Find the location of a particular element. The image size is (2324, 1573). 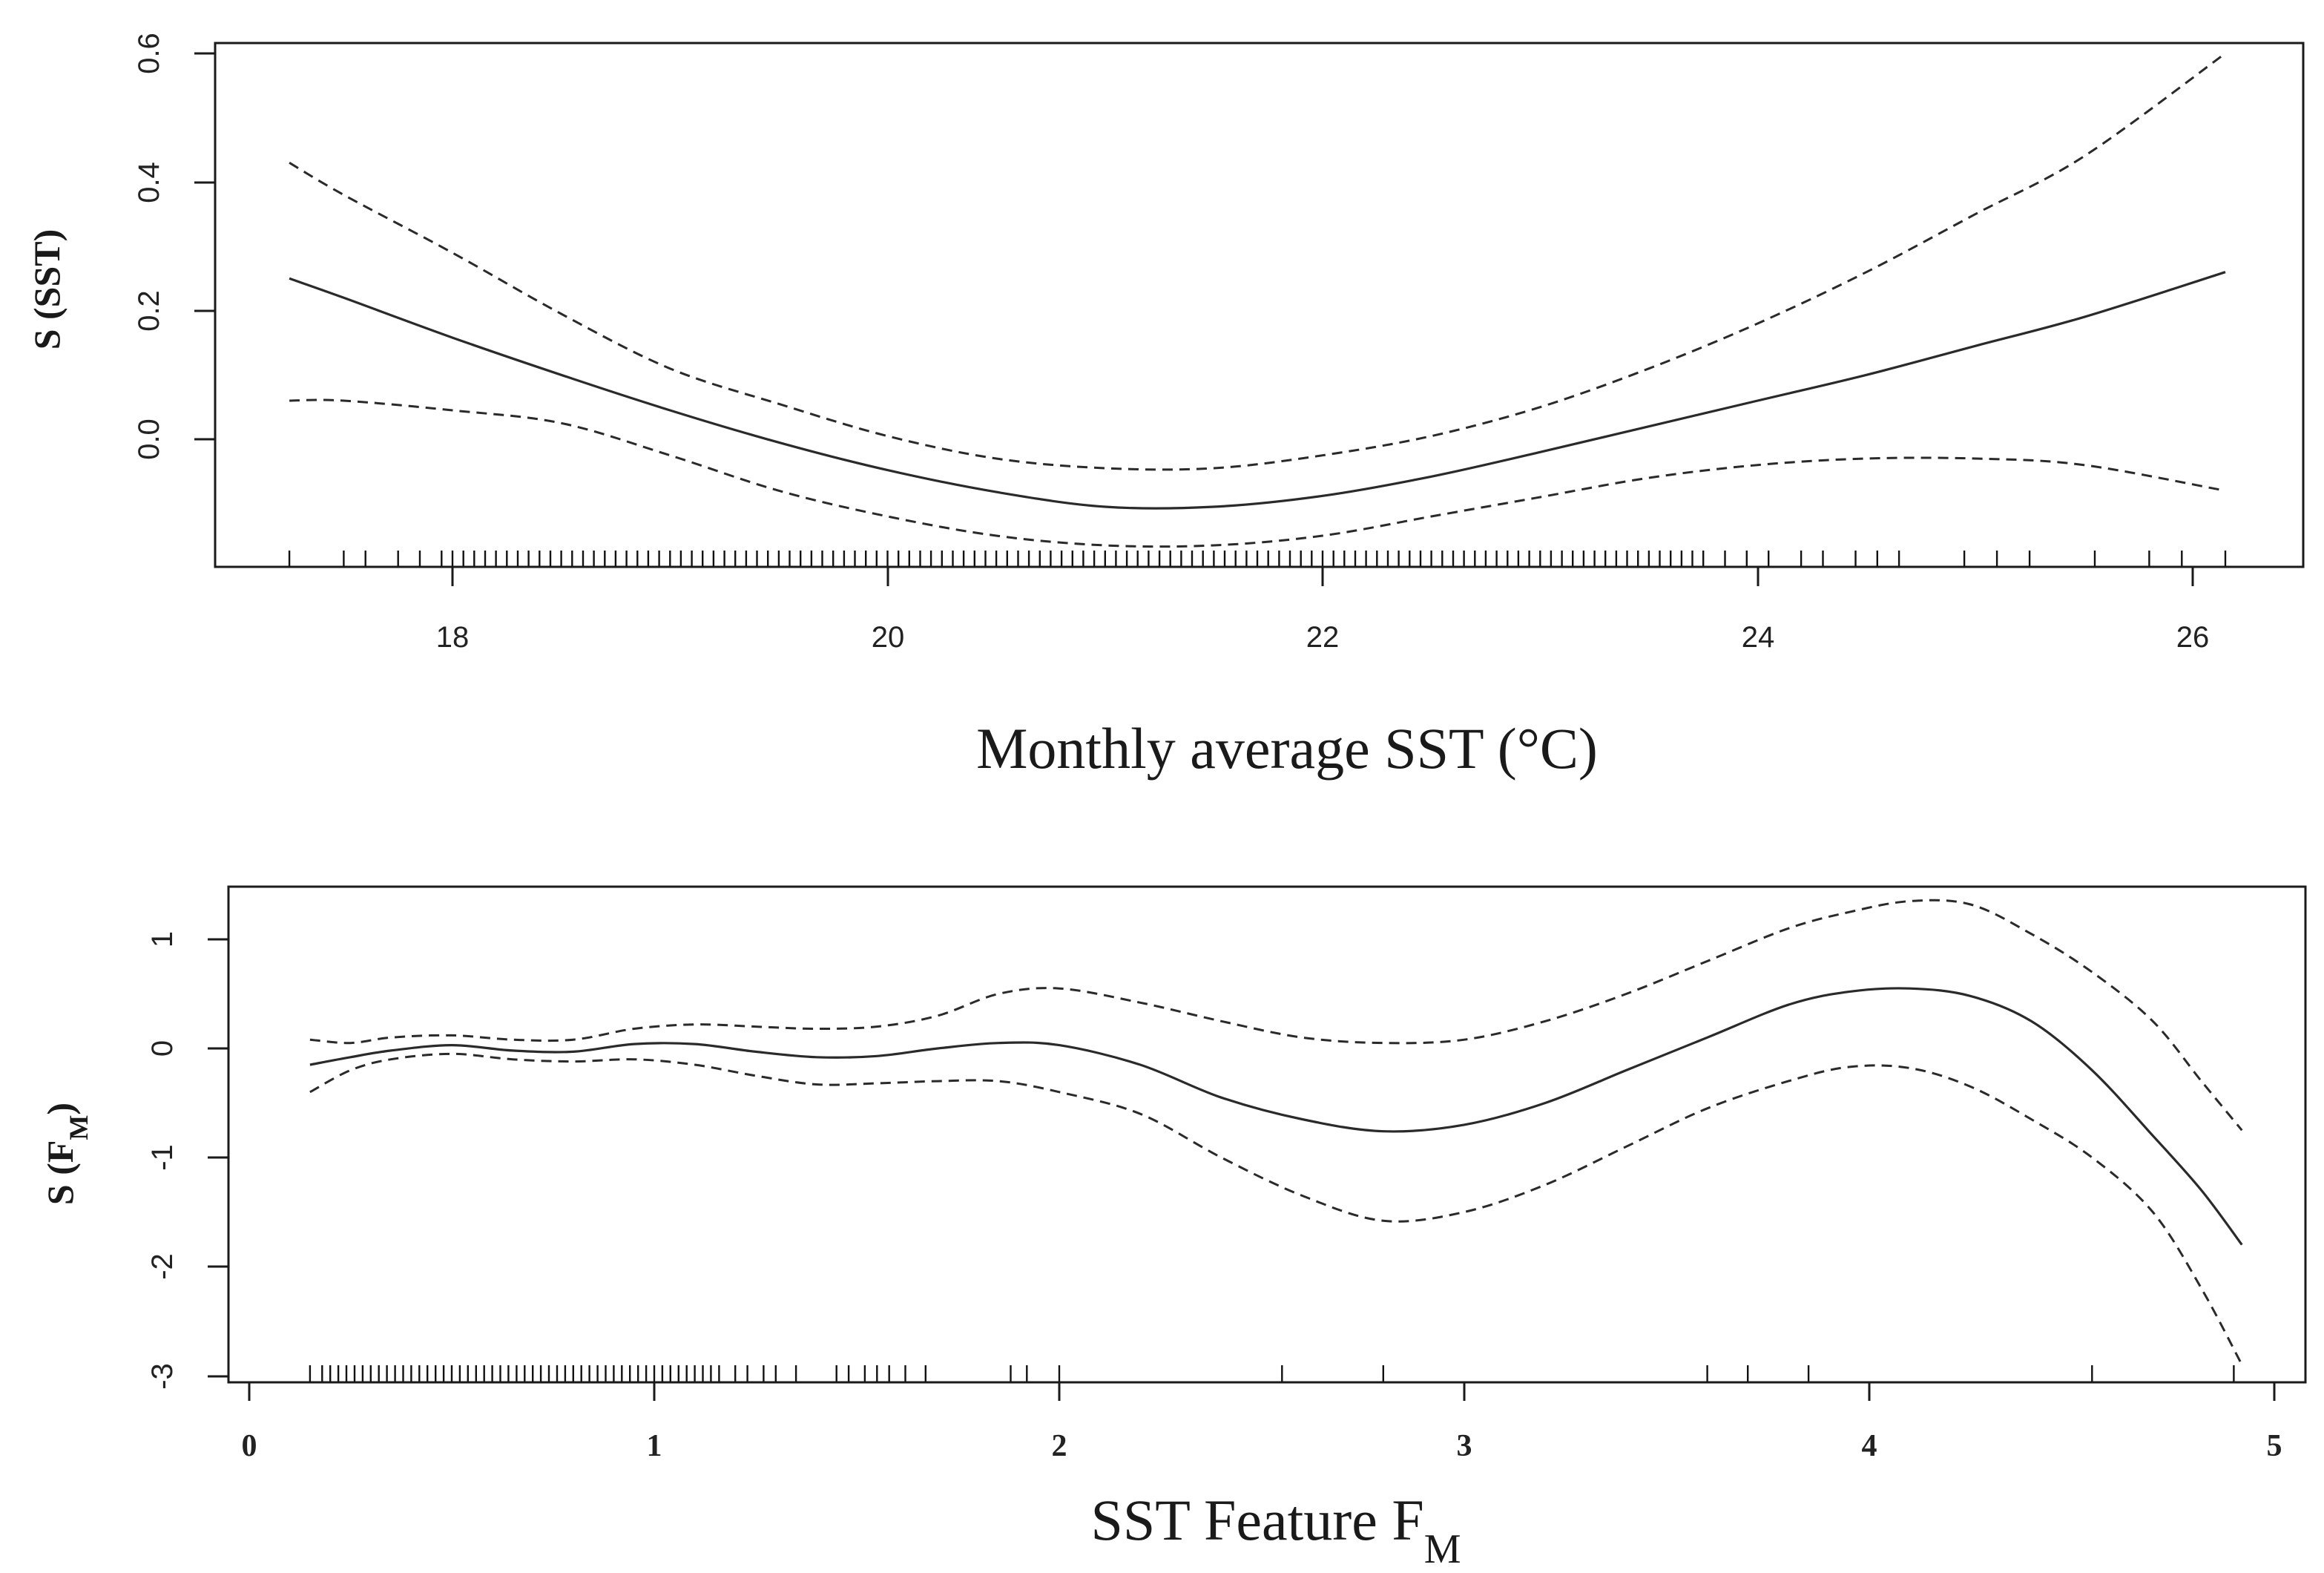

x-tick-label-fm-0: 0 is located at coordinates (249, 1446).